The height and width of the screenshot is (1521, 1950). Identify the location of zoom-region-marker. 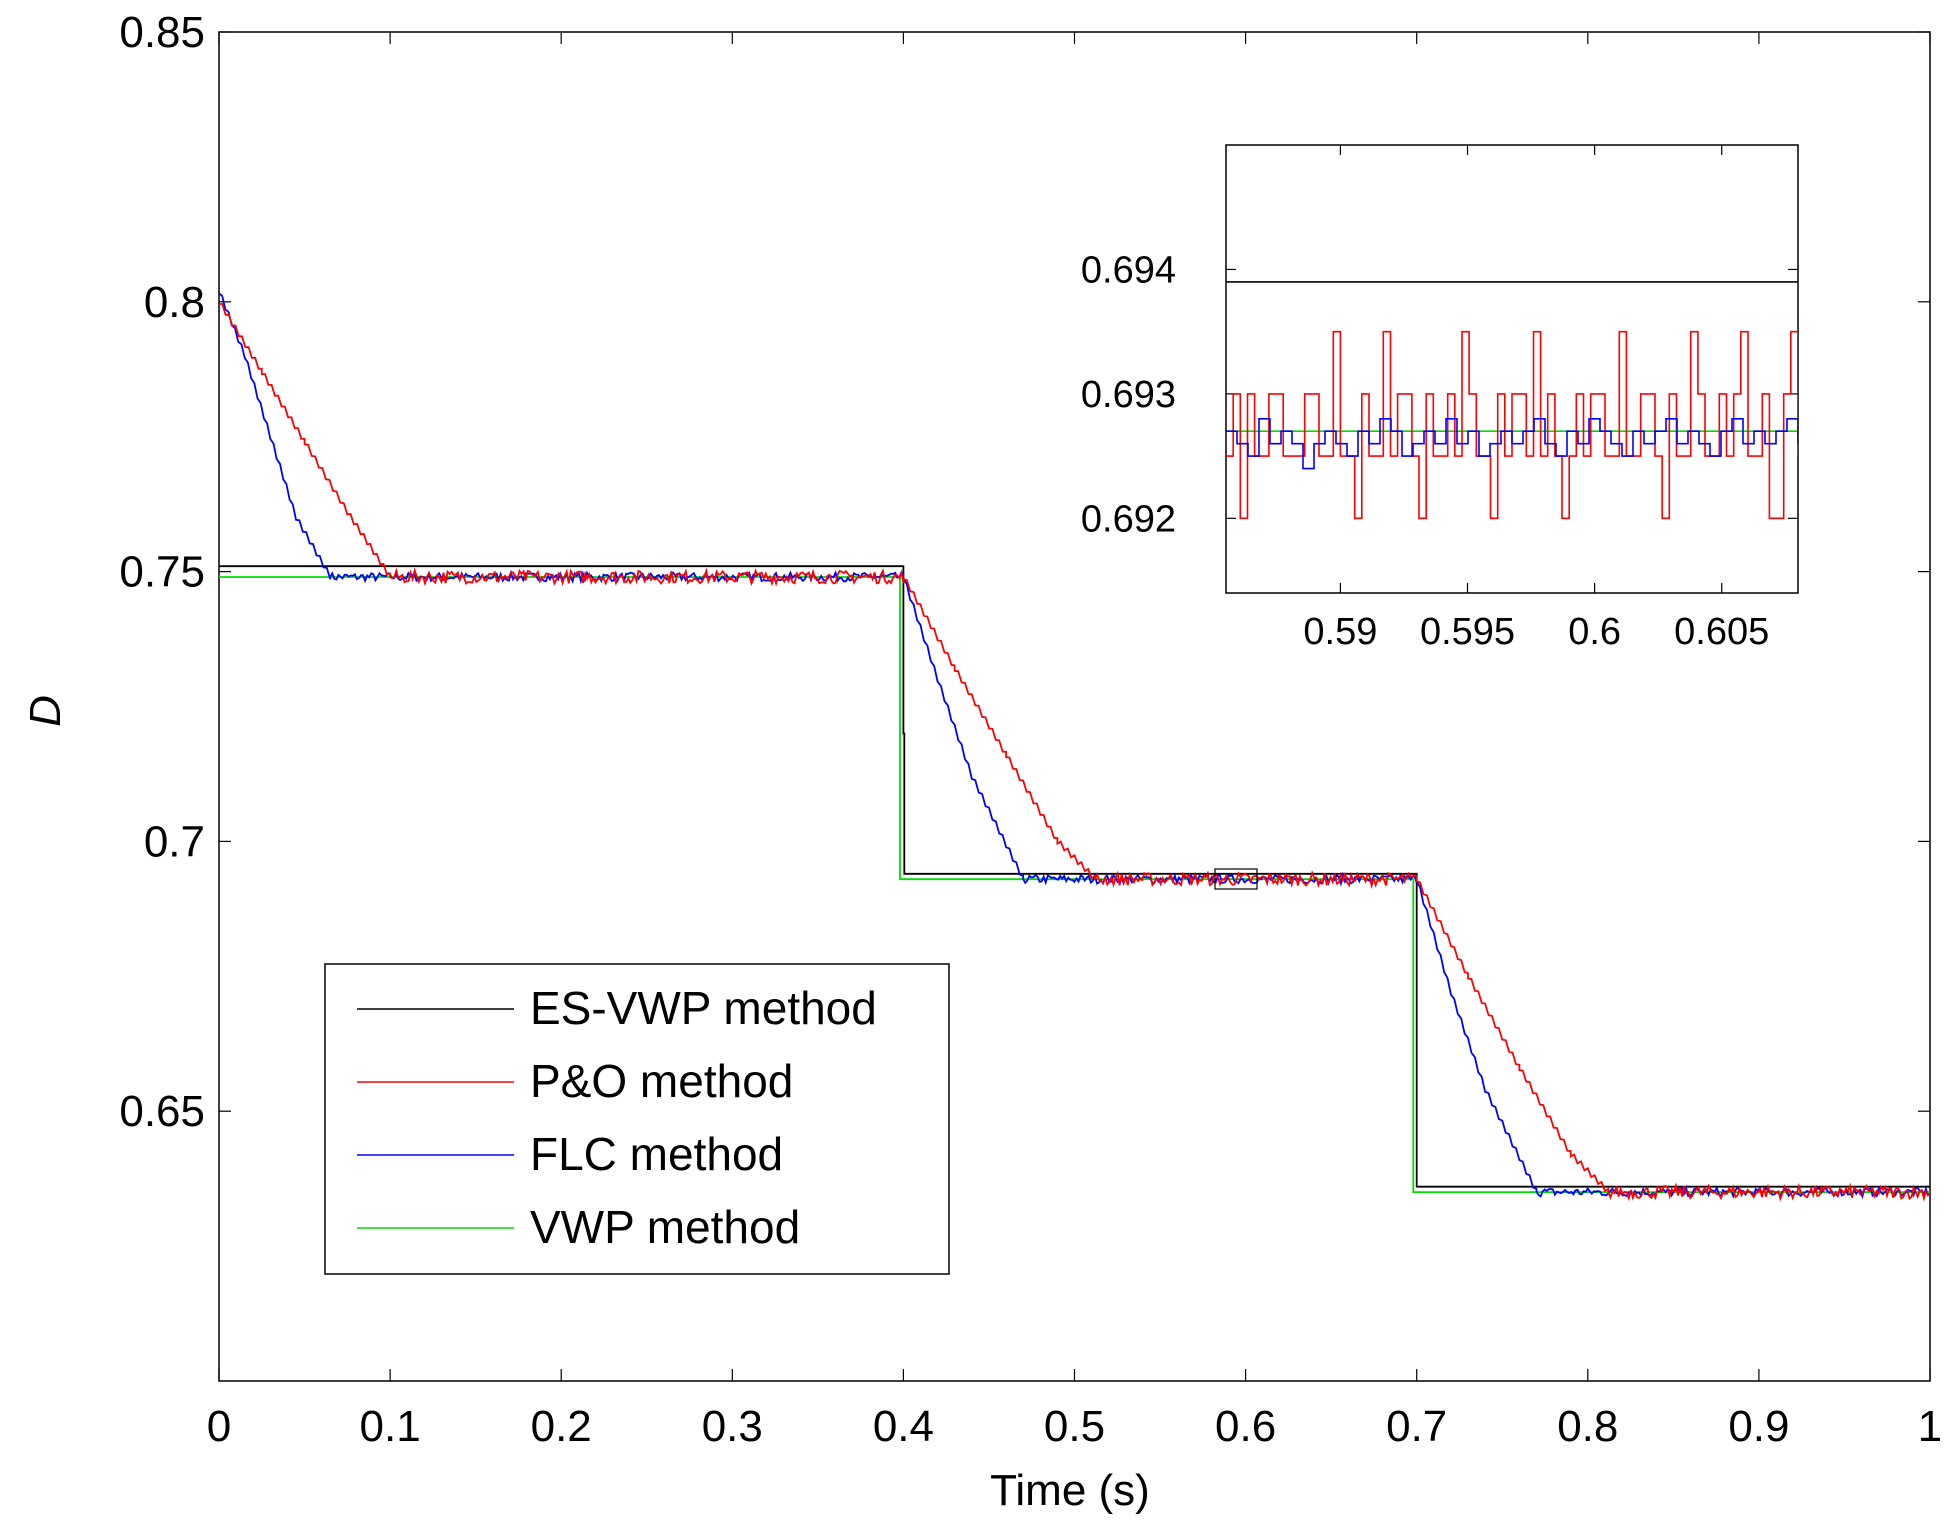
(1236, 879).